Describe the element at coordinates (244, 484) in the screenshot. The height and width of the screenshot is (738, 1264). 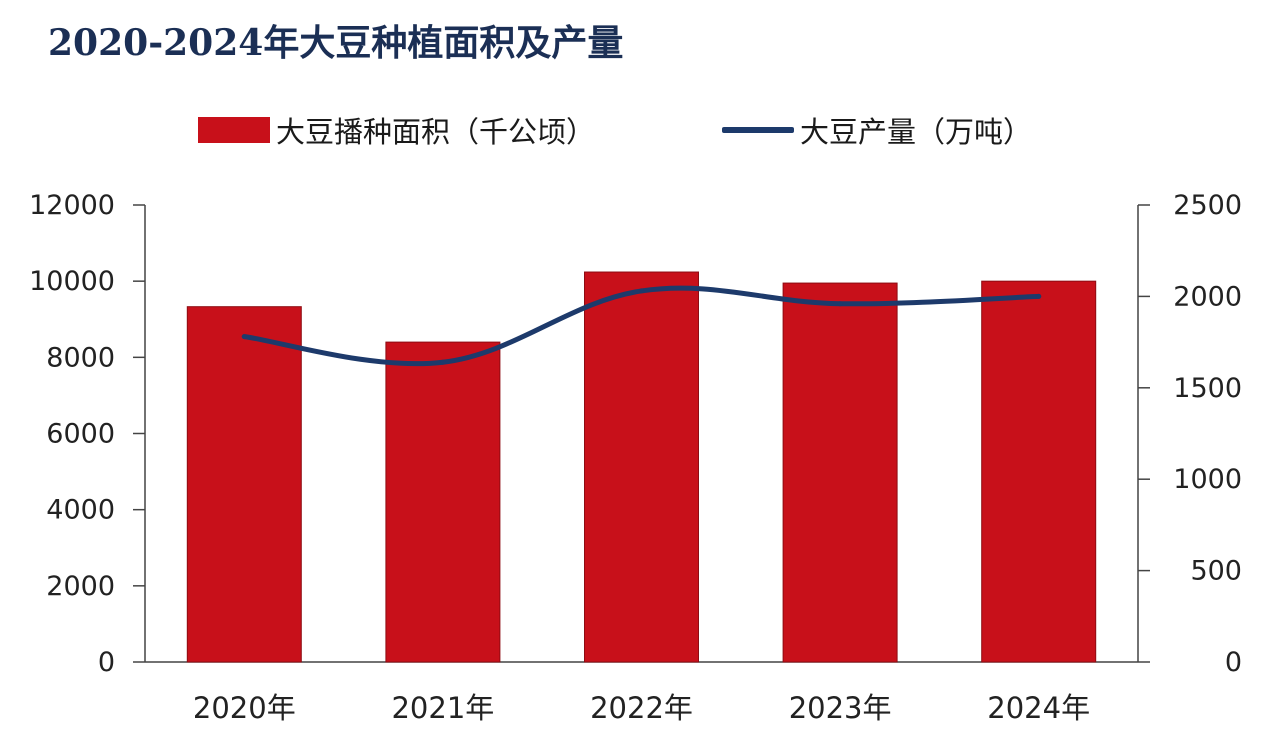
I see `bar-2020年` at that location.